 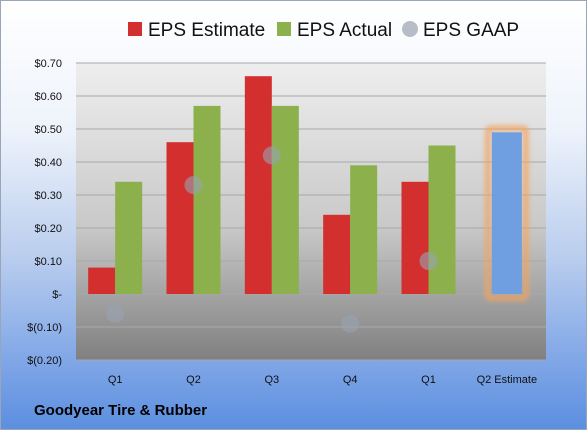 I want to click on y-tick-label: $(0.20), so click(x=44, y=361).